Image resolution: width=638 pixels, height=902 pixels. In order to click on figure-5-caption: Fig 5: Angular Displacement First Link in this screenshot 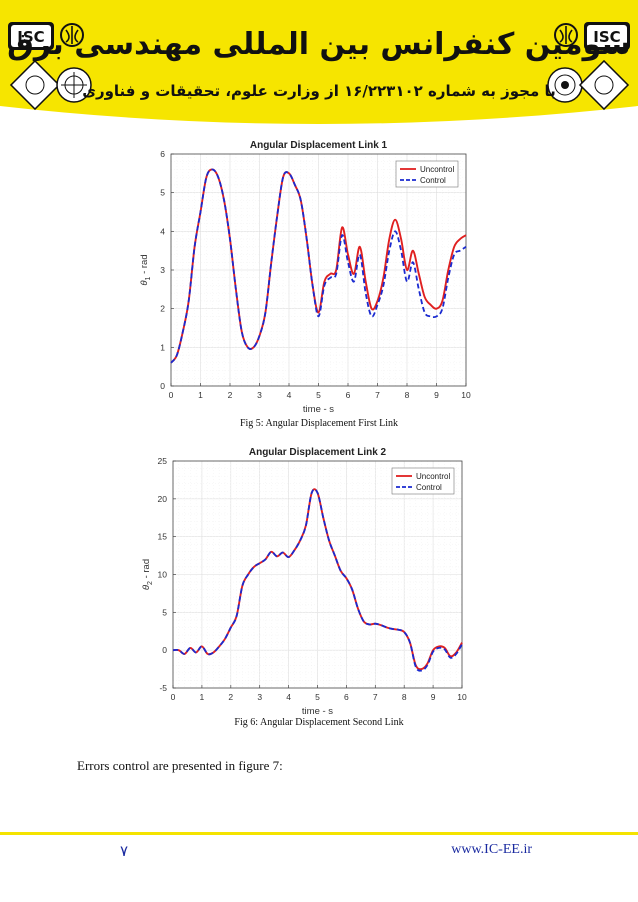, I will do `click(319, 423)`.